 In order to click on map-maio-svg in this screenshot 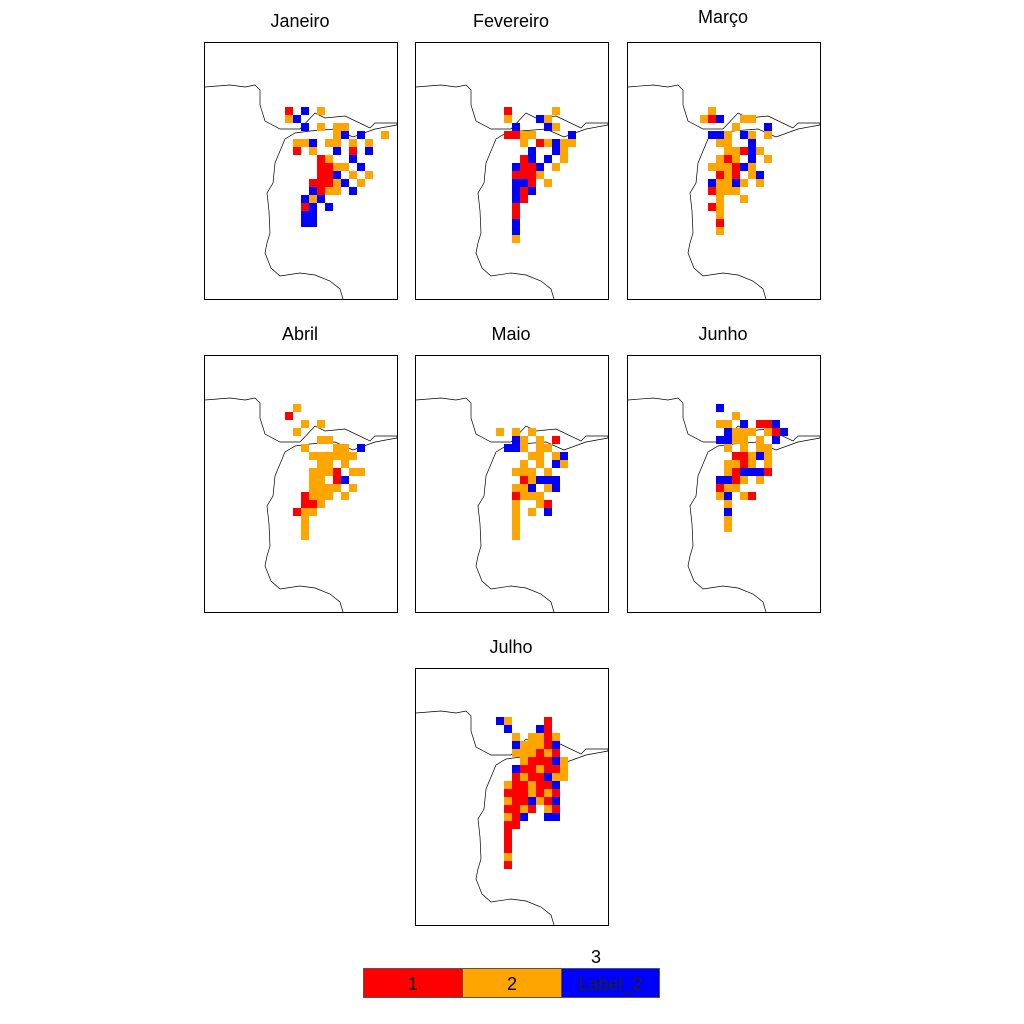, I will do `click(512, 504)`.